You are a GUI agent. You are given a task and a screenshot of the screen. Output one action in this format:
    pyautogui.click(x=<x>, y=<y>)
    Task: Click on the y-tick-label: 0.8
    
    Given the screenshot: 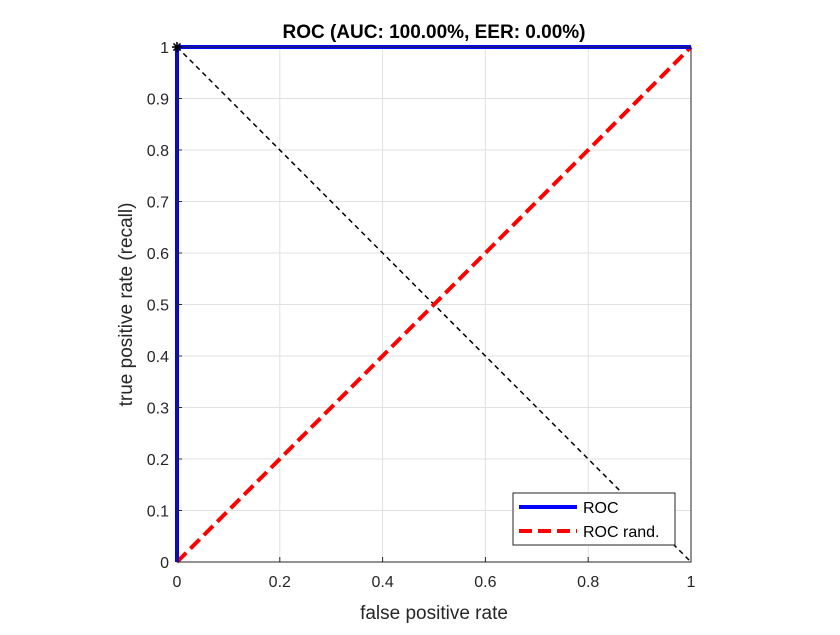 What is the action you would take?
    pyautogui.click(x=158, y=151)
    